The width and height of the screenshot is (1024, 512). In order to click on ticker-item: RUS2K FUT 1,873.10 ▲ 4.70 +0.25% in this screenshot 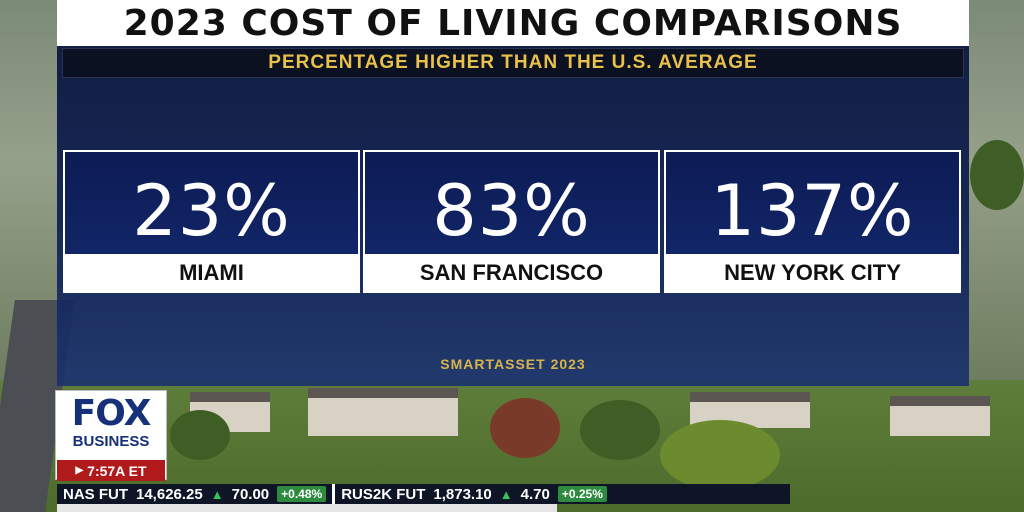, I will do `click(474, 494)`.